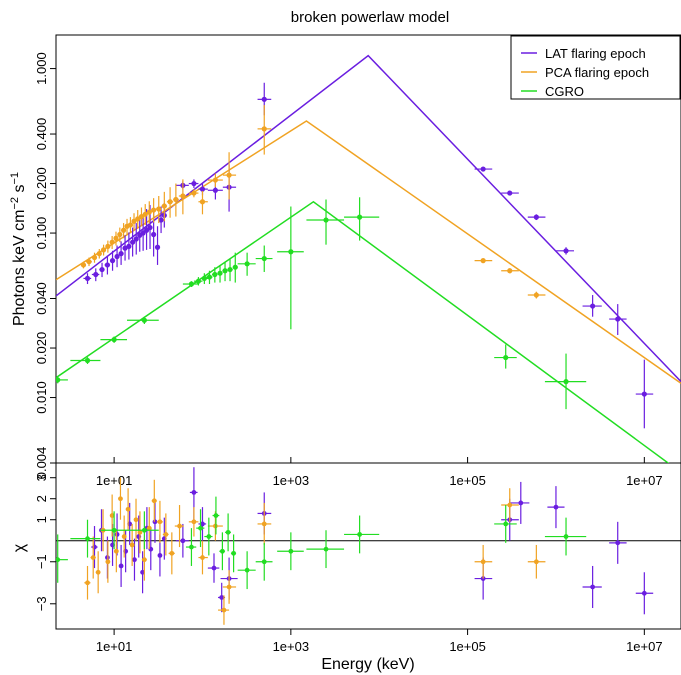  What do you see at coordinates (18, 249) in the screenshot?
I see `top-y-axis-label: Photons keV cm−2 s−1` at bounding box center [18, 249].